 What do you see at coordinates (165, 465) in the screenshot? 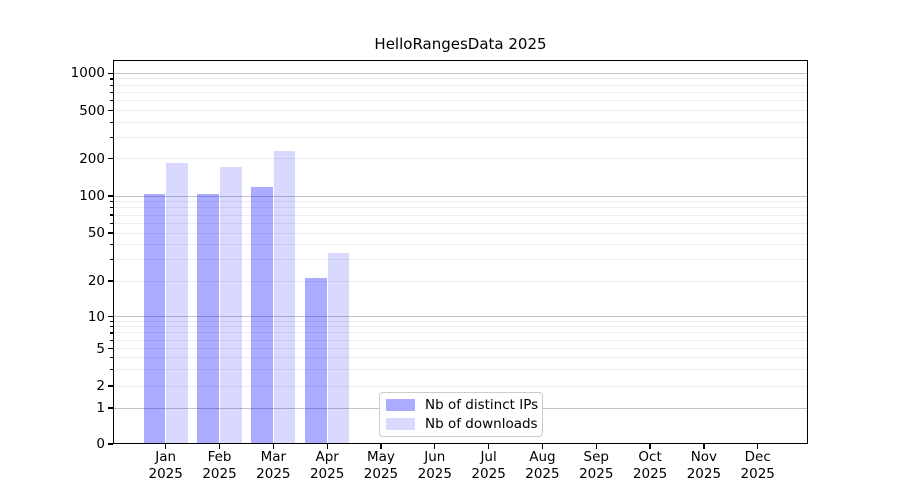
I see `x-tick-label: Jan 2025` at bounding box center [165, 465].